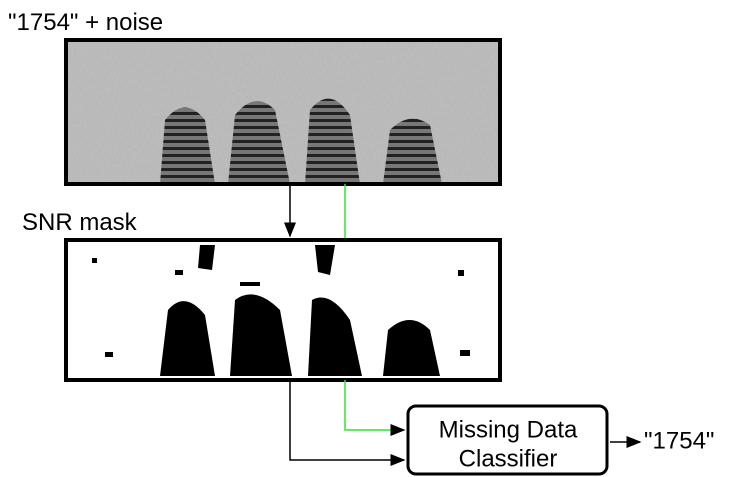 This screenshot has height=477, width=736. What do you see at coordinates (375, 408) in the screenshot?
I see `arrow-green` at bounding box center [375, 408].